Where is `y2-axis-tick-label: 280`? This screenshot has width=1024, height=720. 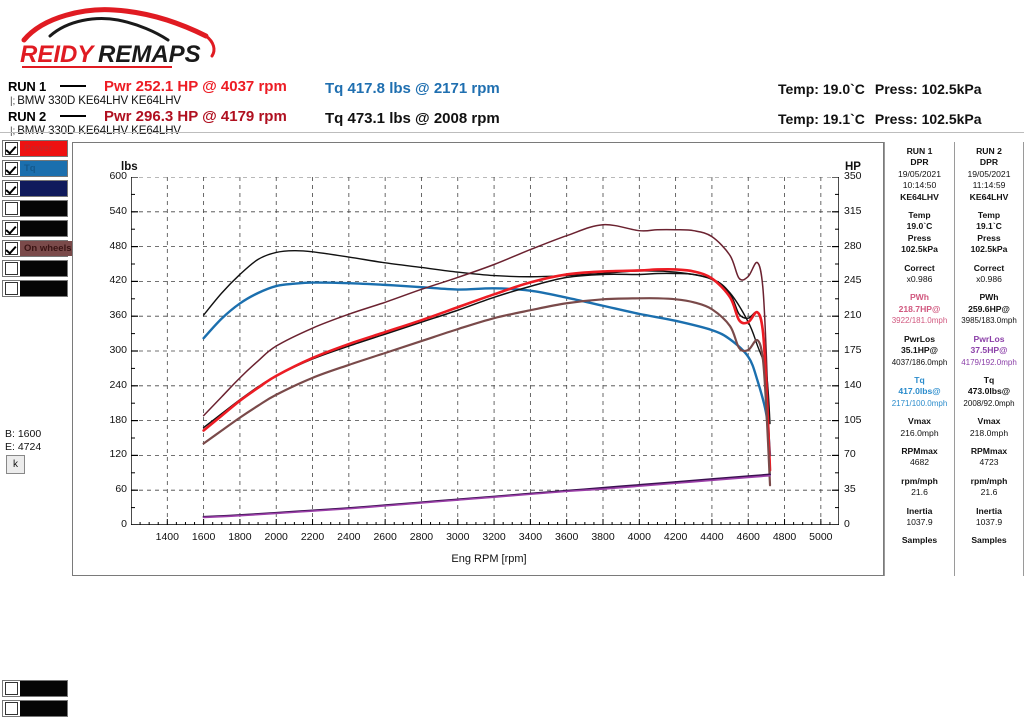 y2-axis-tick-label: 280 is located at coordinates (853, 245).